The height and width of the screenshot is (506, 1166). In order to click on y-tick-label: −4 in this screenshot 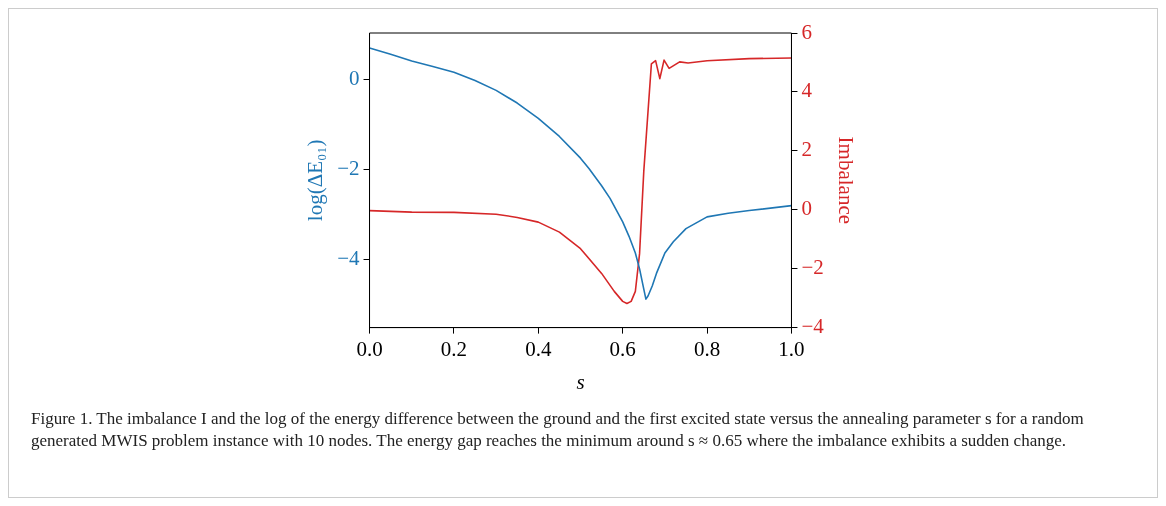, I will do `click(349, 258)`.